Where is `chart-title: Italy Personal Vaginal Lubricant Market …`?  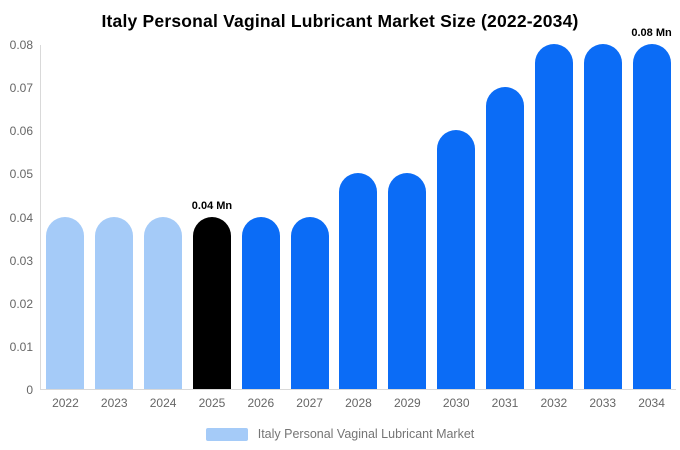 chart-title: Italy Personal Vaginal Lubricant Market … is located at coordinates (340, 21).